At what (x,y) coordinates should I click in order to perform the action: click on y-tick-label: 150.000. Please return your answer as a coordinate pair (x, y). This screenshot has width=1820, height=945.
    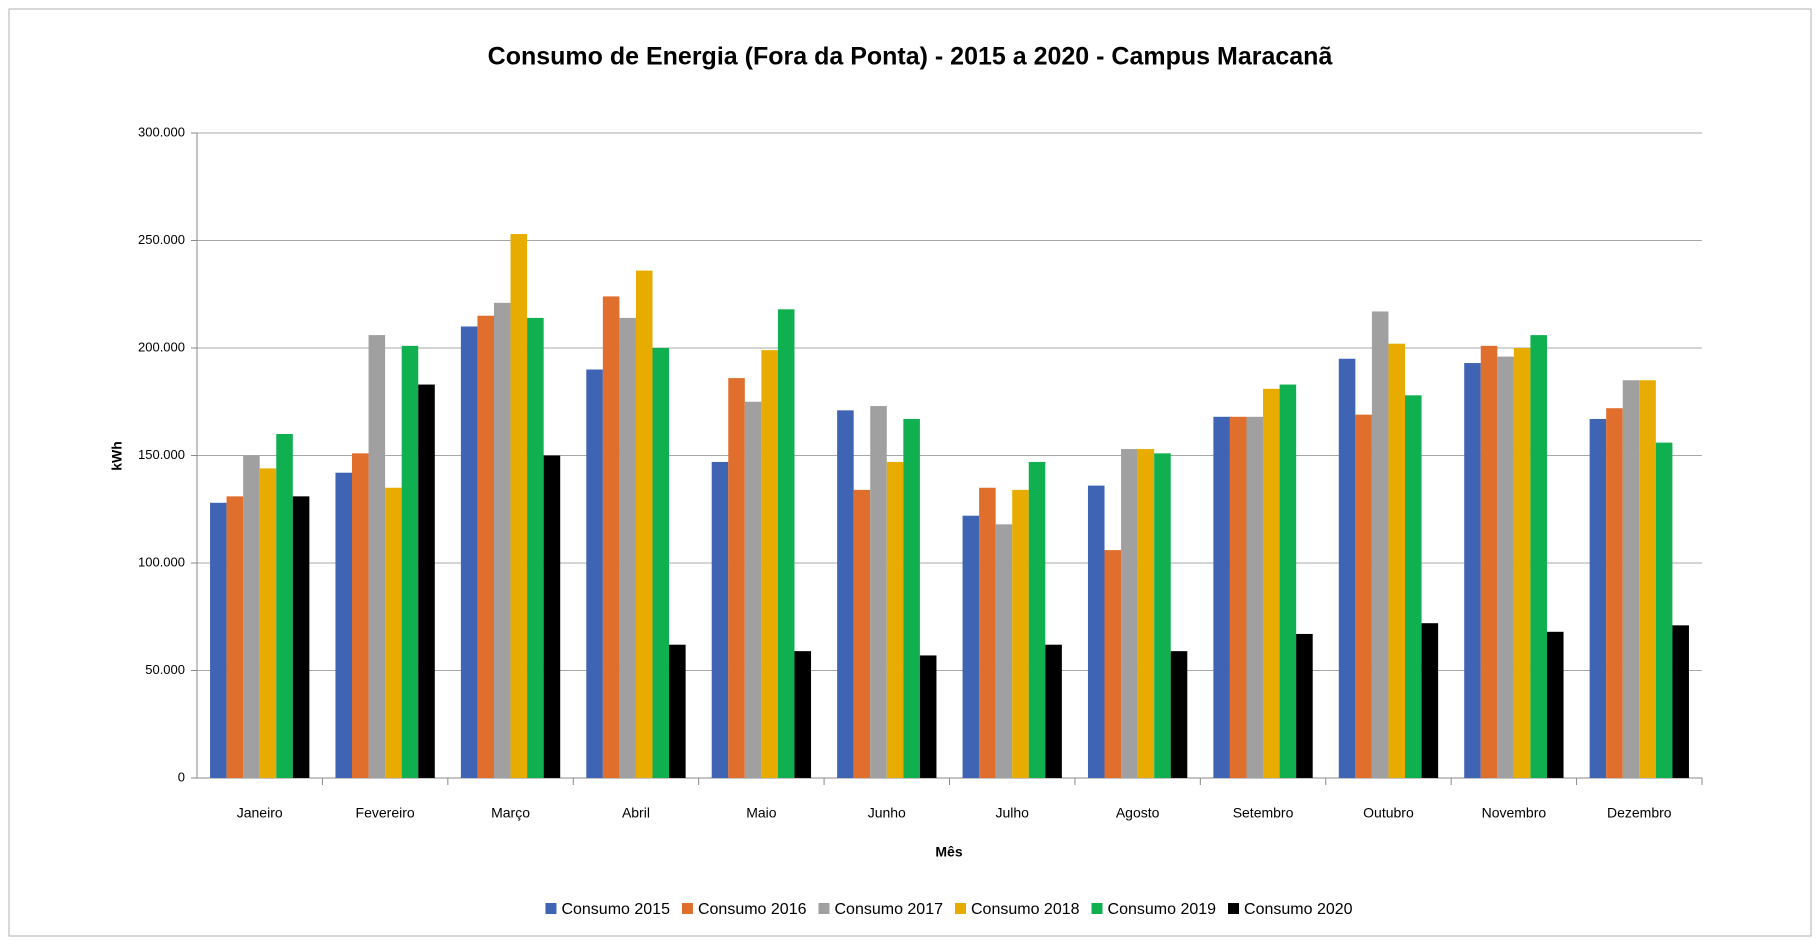
    Looking at the image, I should click on (161, 454).